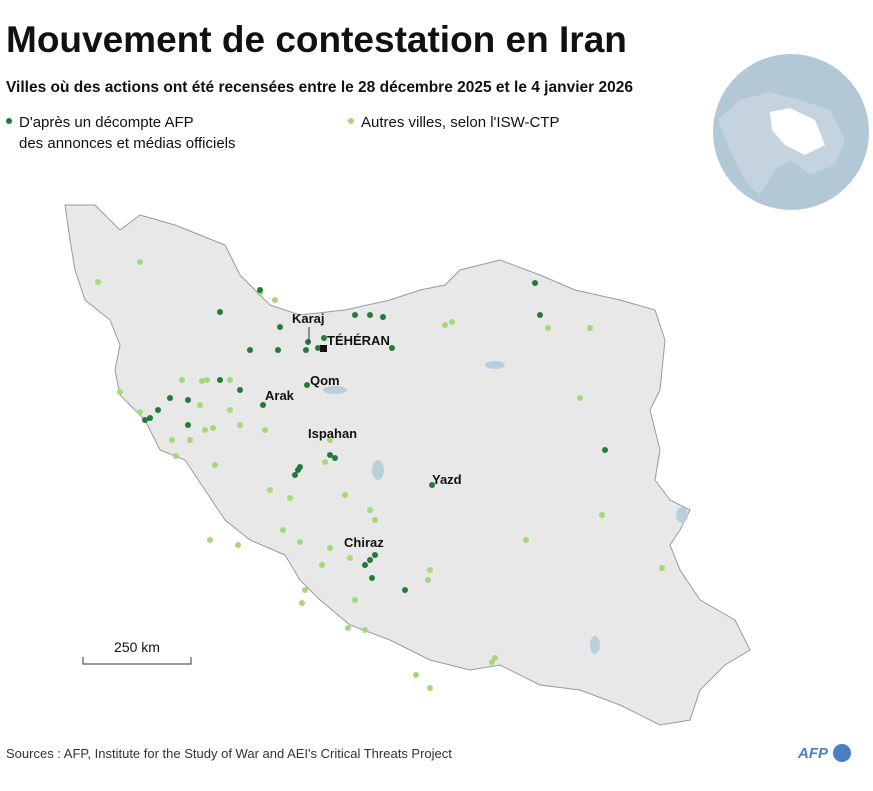  Describe the element at coordinates (280, 395) in the screenshot. I see `city-label: Arak` at that location.